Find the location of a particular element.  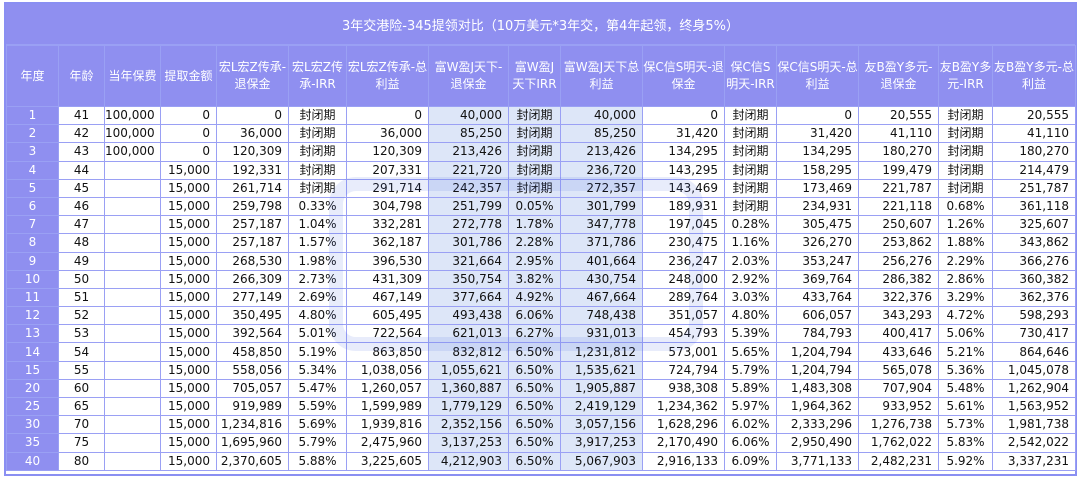

table-cell: 143,469 is located at coordinates (683, 188).